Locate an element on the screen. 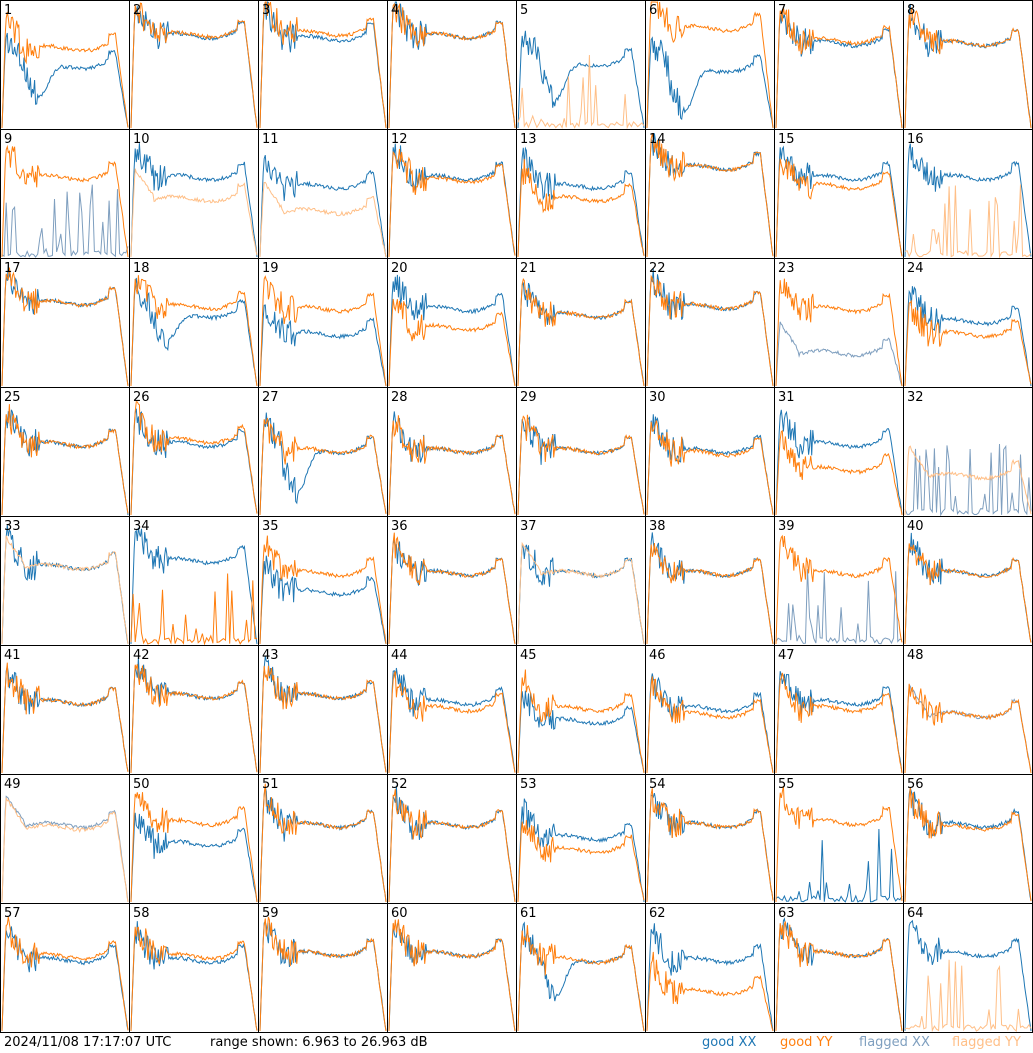  bandpass-panel: 10 is located at coordinates (194, 194).